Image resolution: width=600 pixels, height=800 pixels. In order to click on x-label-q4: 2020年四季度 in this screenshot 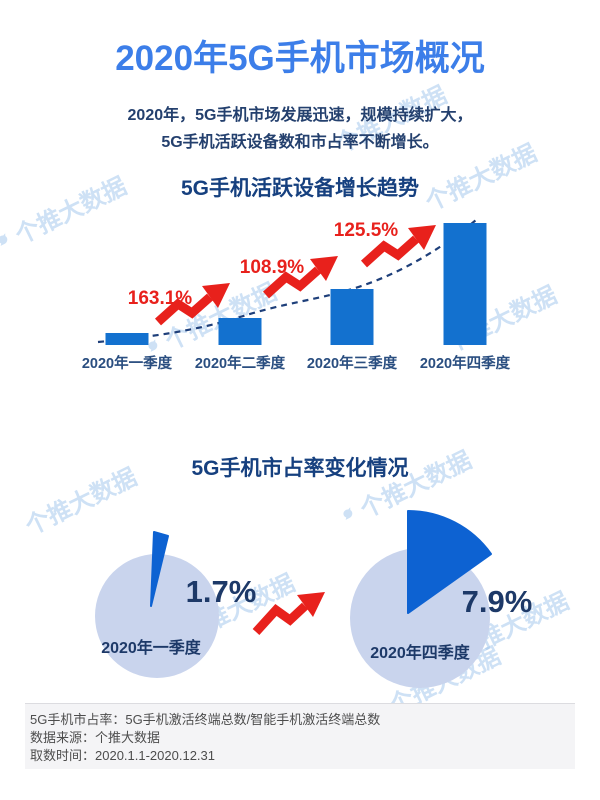, I will do `click(465, 364)`.